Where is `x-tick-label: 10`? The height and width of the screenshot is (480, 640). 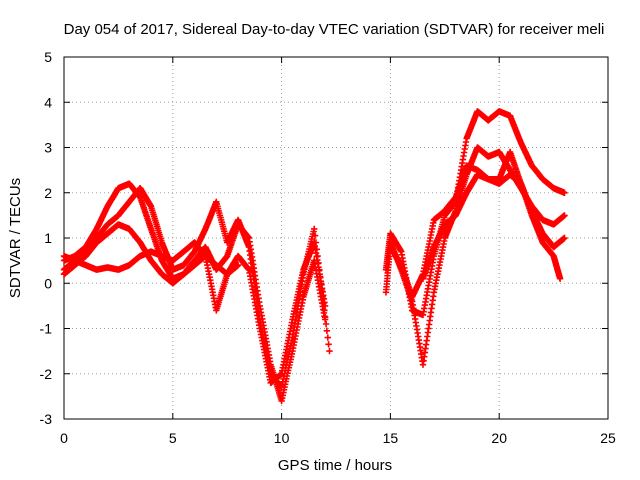
x-tick-label: 10 is located at coordinates (282, 438).